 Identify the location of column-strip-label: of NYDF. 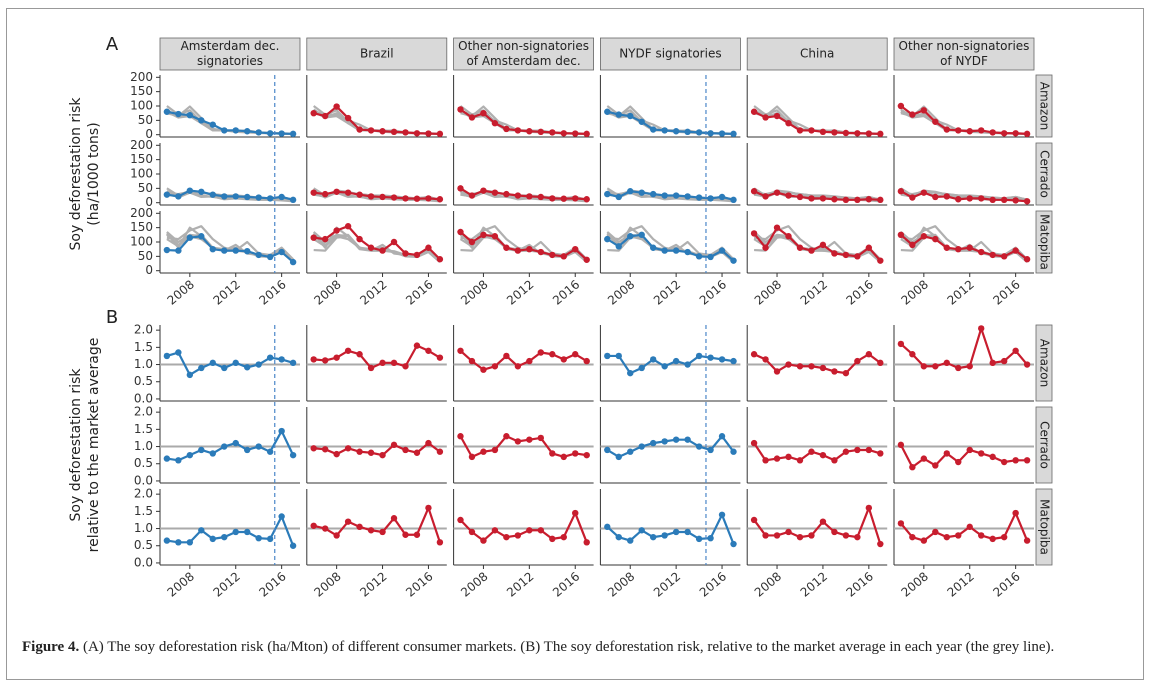
(964, 61).